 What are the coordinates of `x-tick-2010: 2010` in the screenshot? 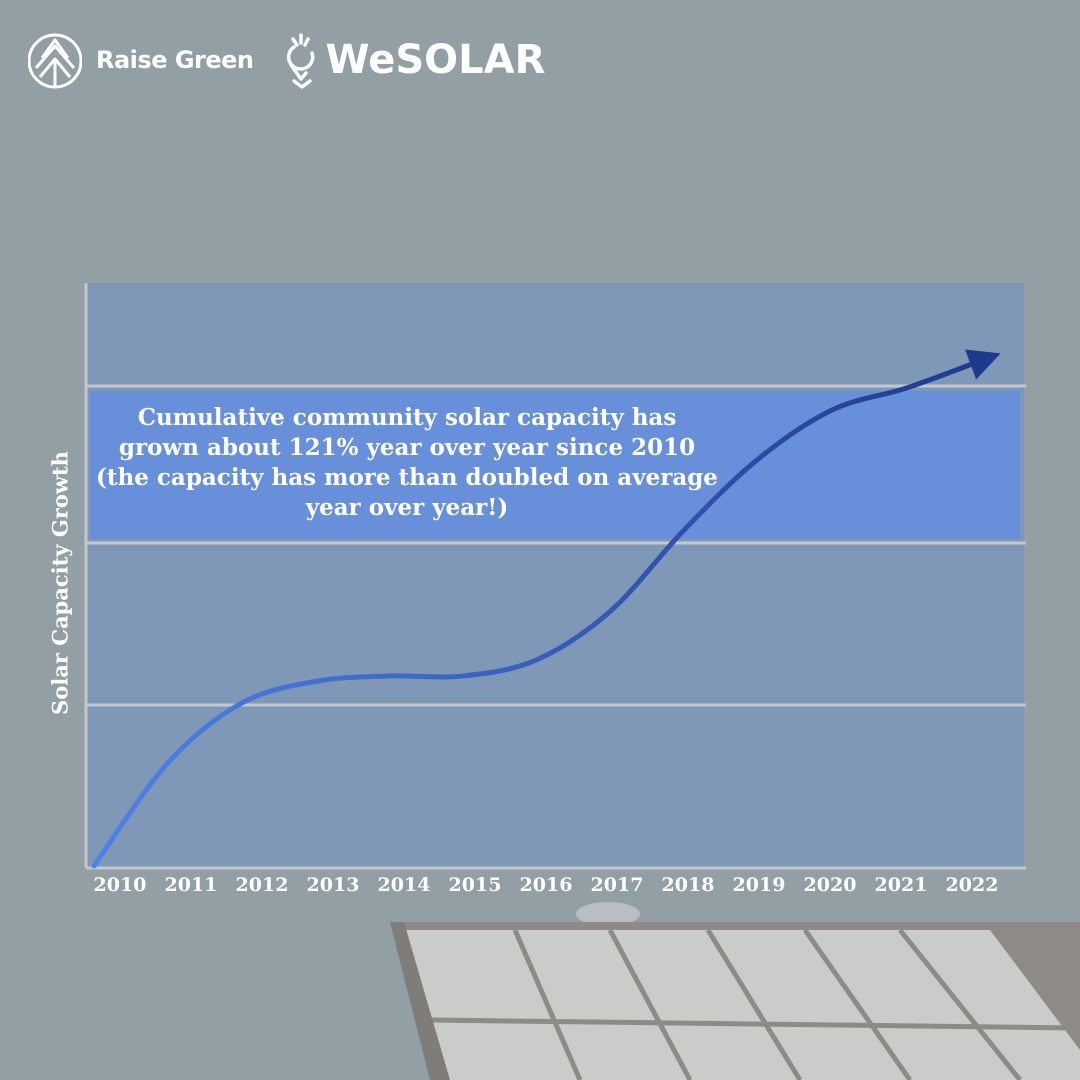 It's located at (120, 885).